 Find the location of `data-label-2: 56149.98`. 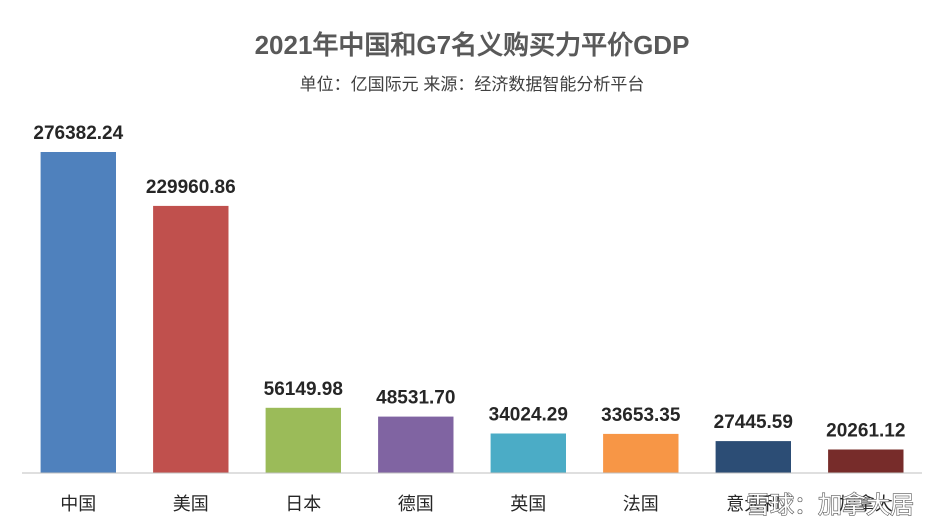

data-label-2: 56149.98 is located at coordinates (303, 389).